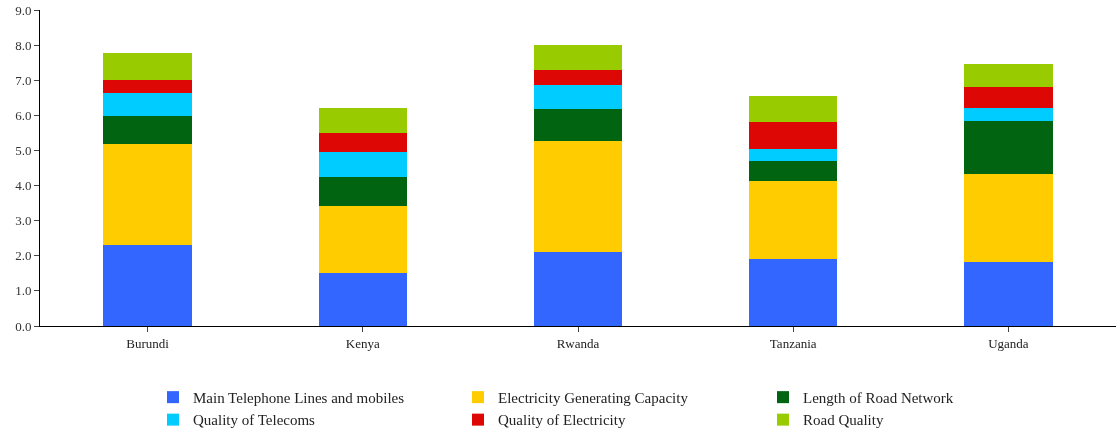  What do you see at coordinates (298, 397) in the screenshot?
I see `legend-label: Main Telephone Lines and mobiles` at bounding box center [298, 397].